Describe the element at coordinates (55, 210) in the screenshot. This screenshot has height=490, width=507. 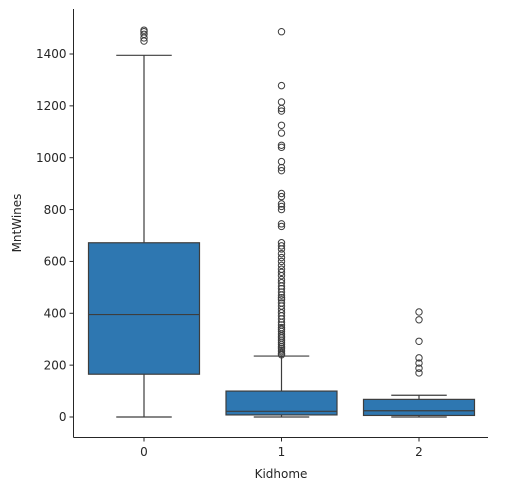
I see `y-tick-label: 800` at that location.